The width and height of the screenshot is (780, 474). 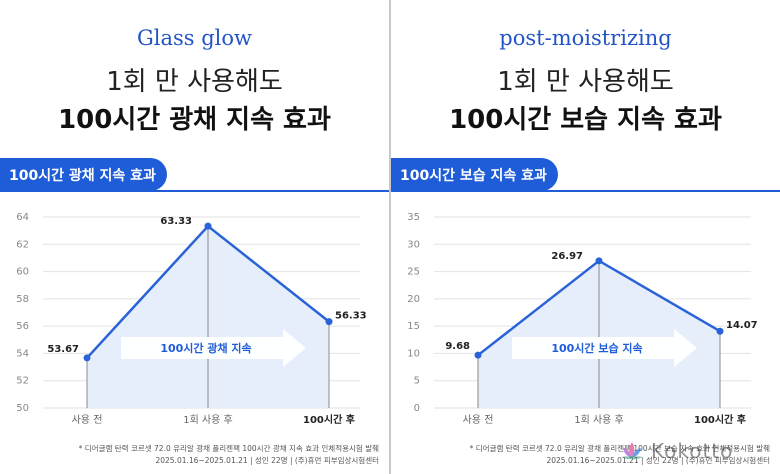 I want to click on right-section-label: 100시간 보습 지속 효과, so click(x=474, y=174).